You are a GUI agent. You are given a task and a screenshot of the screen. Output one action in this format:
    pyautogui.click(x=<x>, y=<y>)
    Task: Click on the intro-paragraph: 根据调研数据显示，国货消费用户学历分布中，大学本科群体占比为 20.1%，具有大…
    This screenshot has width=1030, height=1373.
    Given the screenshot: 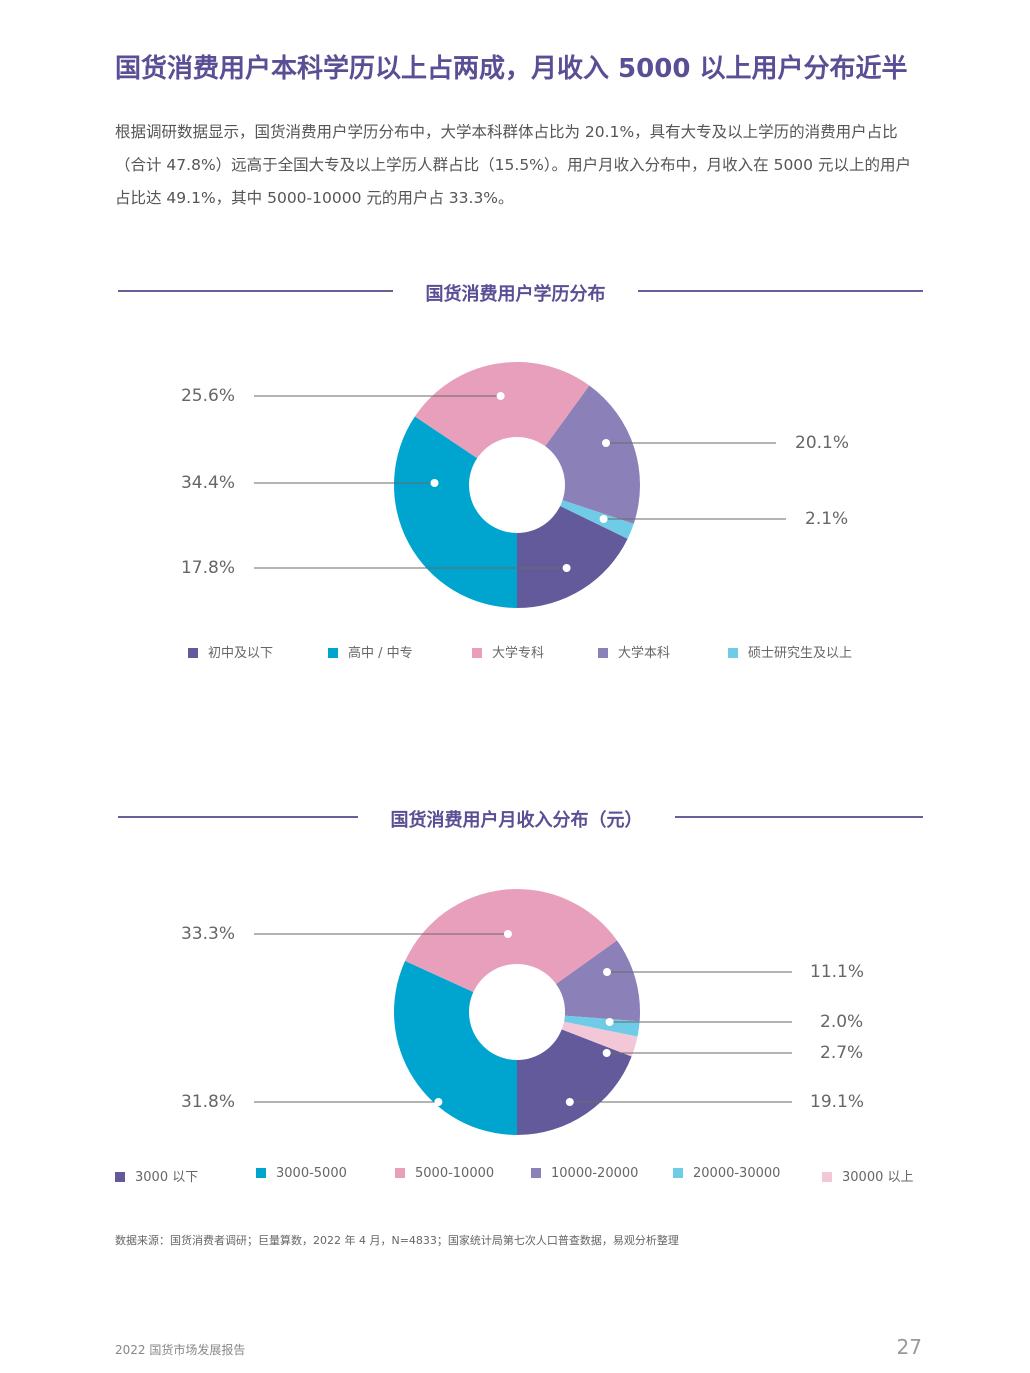 What is the action you would take?
    pyautogui.click(x=520, y=165)
    